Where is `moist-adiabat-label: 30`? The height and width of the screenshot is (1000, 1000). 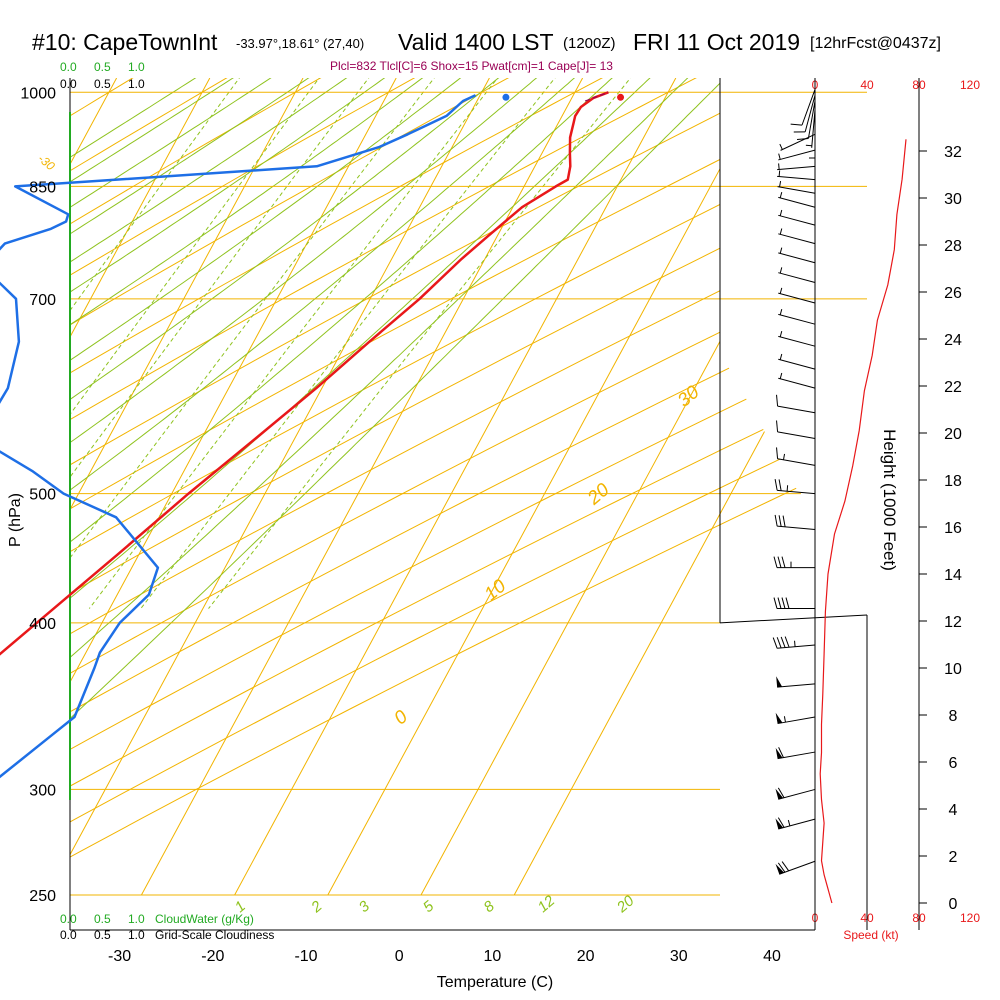
moist-adiabat-label: 30 is located at coordinates (689, 397).